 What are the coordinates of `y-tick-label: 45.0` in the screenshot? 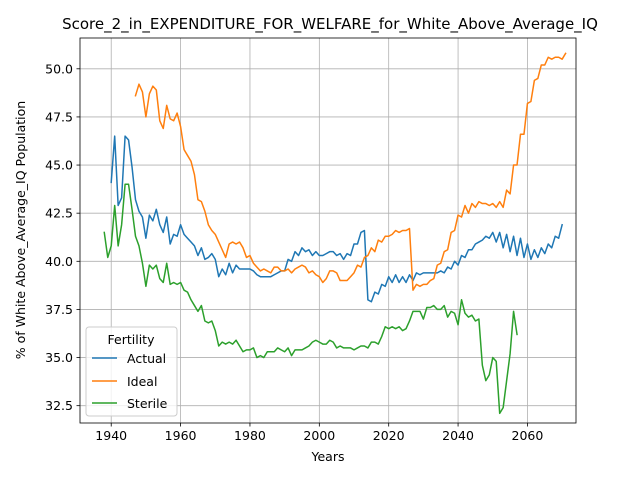 It's located at (59, 165).